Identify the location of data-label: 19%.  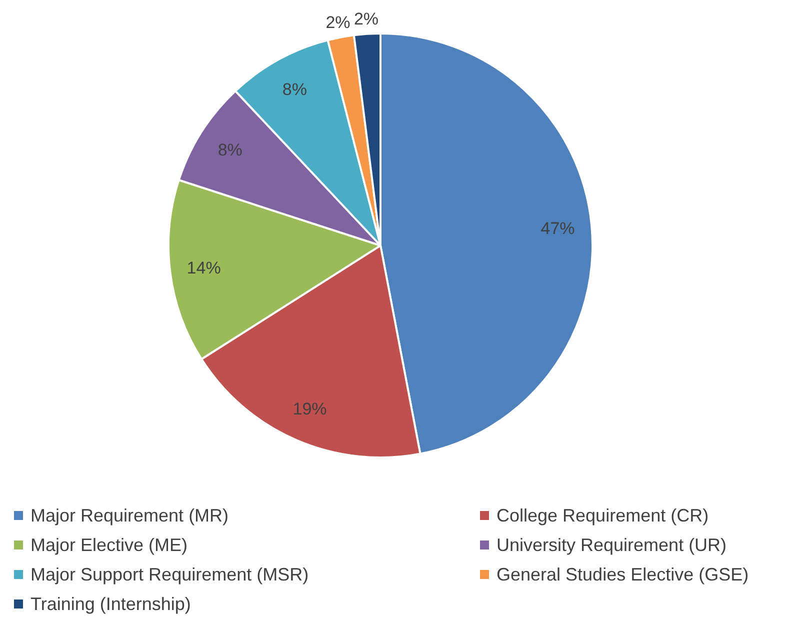
(309, 408).